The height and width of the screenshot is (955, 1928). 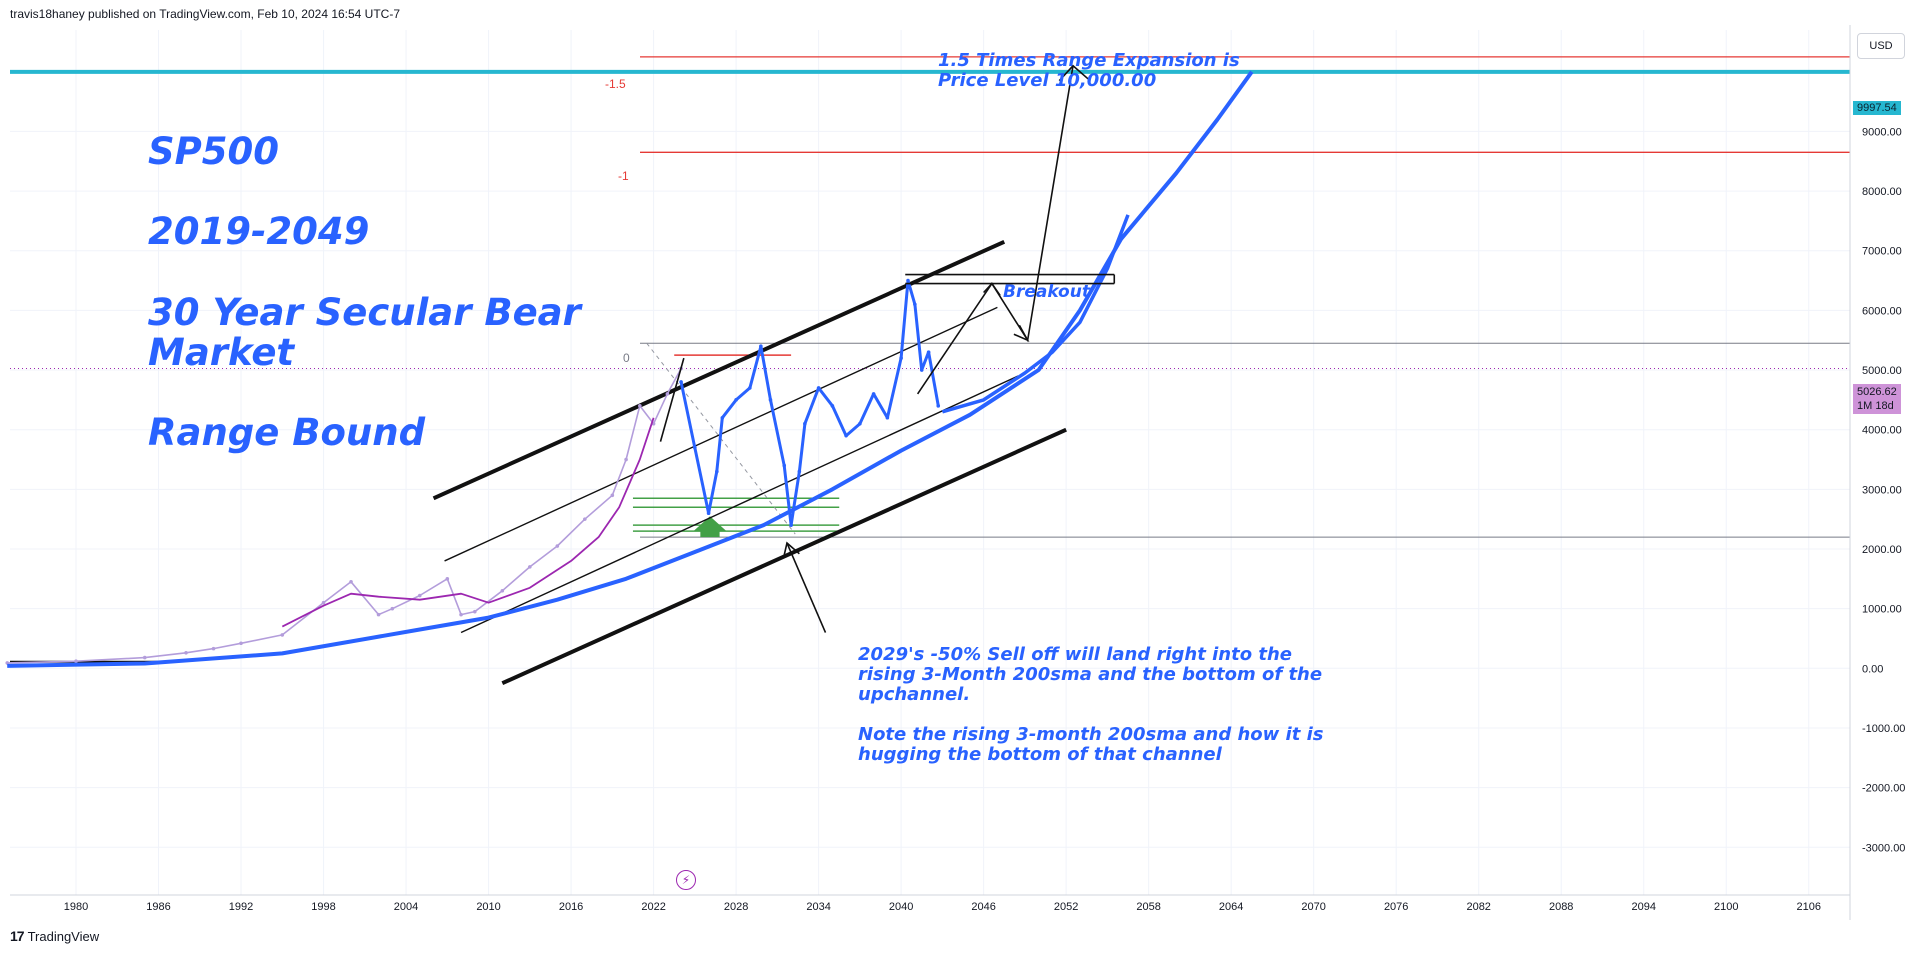 What do you see at coordinates (626, 358) in the screenshot?
I see `fib-label-0: 0` at bounding box center [626, 358].